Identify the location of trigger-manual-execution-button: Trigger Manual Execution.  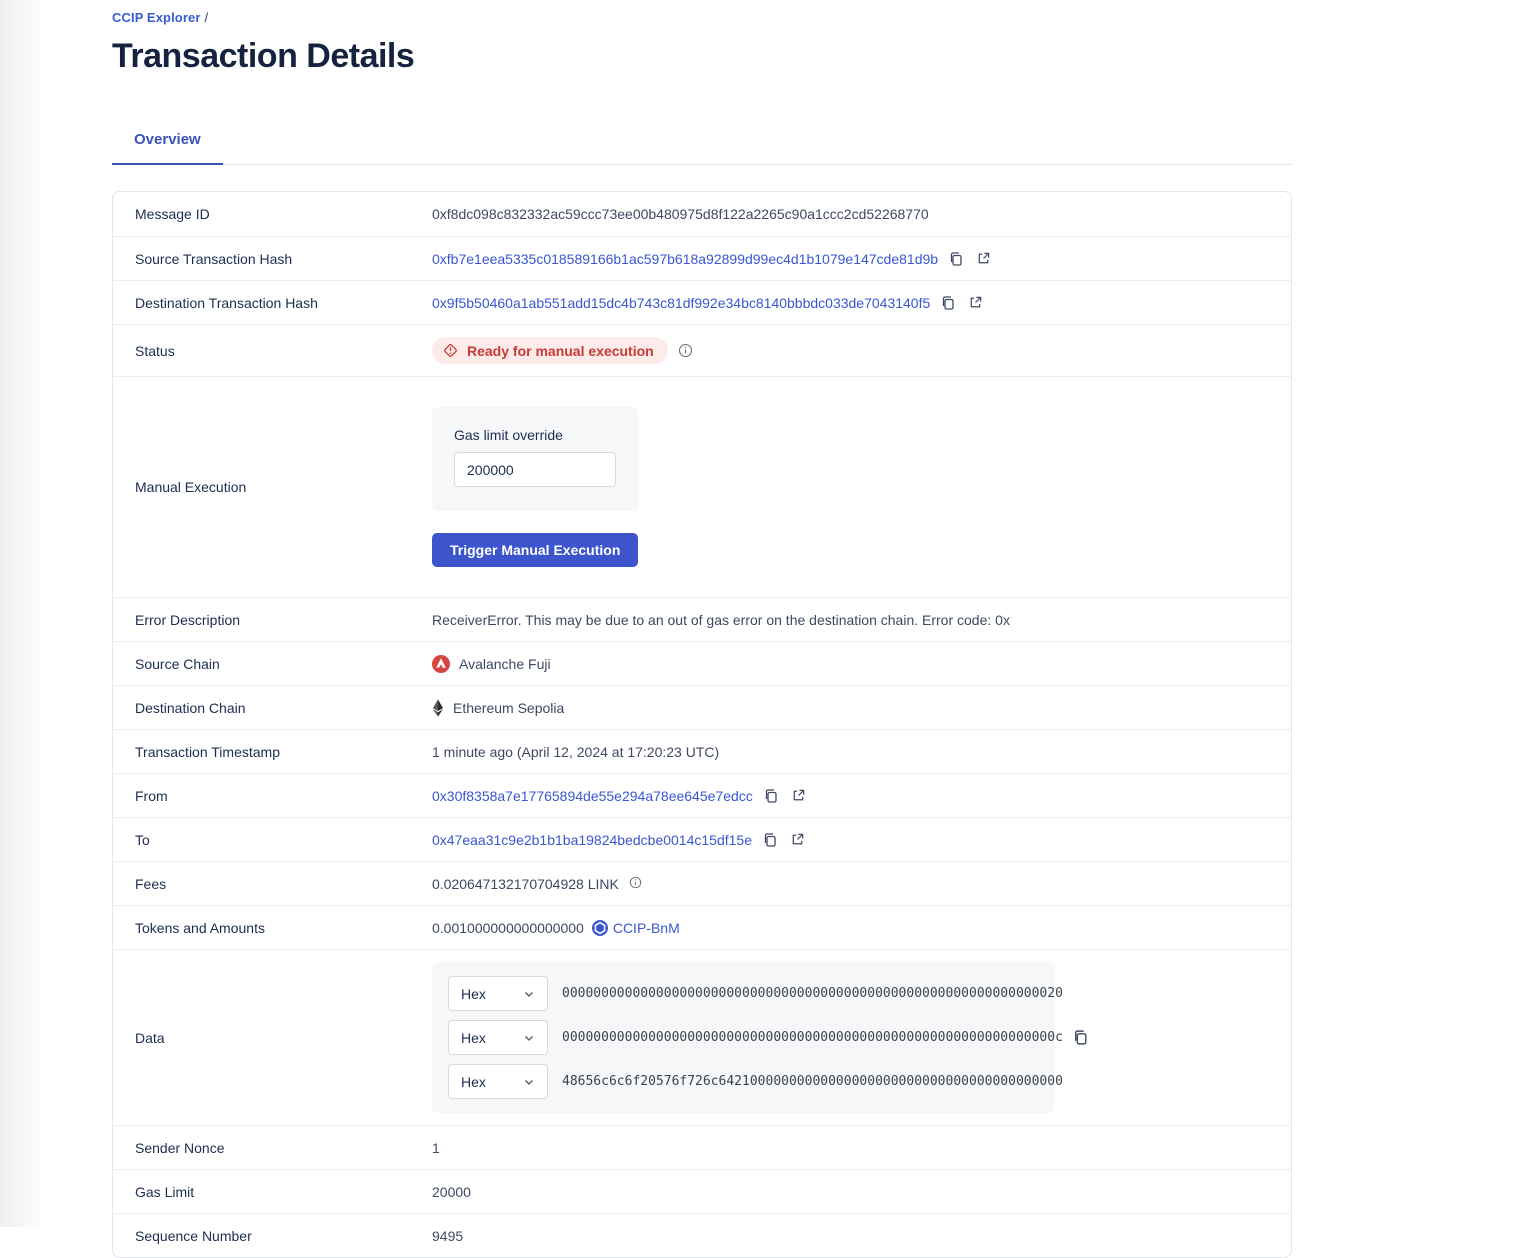
(535, 550).